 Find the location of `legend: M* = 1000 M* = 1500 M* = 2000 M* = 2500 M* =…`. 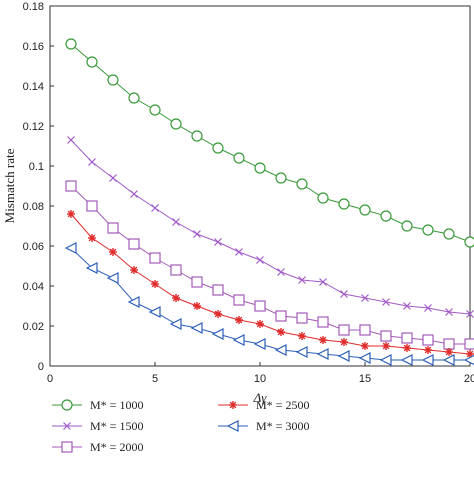

legend: M* = 1000 M* = 1500 M* = 2000 M* = 2500 M* =… is located at coordinates (180, 426).